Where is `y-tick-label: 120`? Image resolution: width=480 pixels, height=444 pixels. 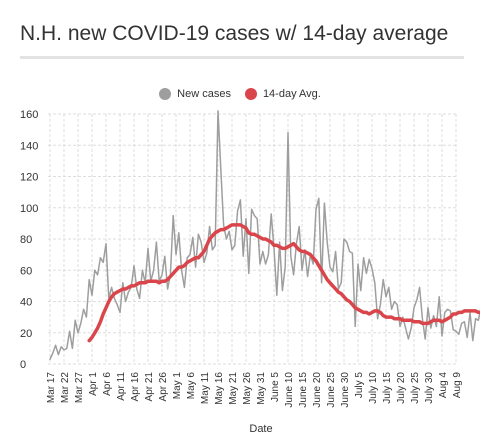
y-tick-label: 120 is located at coordinates (29, 178).